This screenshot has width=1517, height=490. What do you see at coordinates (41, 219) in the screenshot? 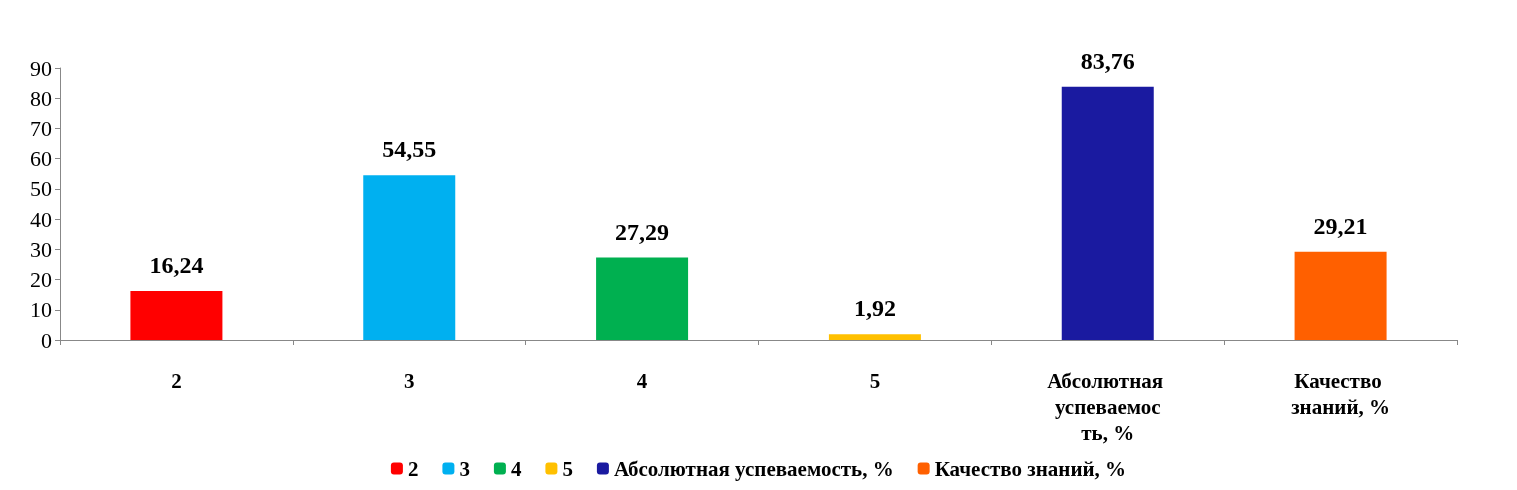
I see `y-tick-label: 40` at bounding box center [41, 219].